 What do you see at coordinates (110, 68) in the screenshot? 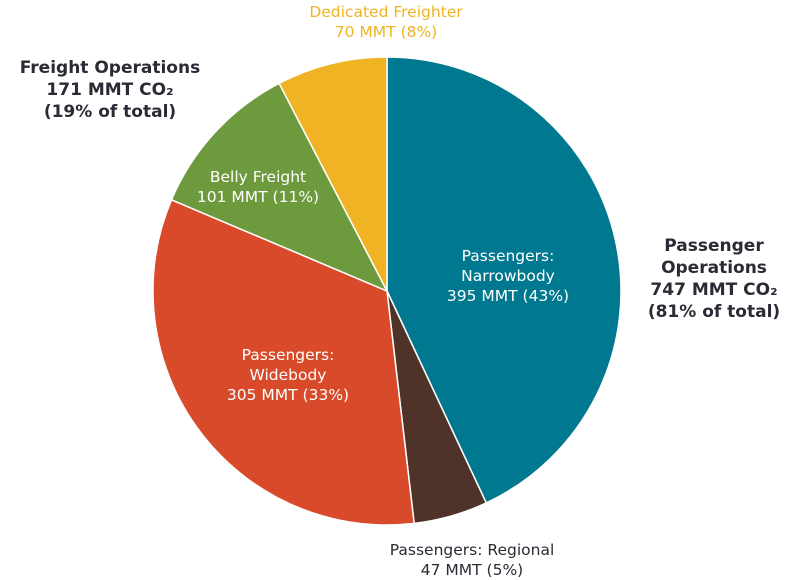
I see `annotation-title: Freight Operations` at bounding box center [110, 68].